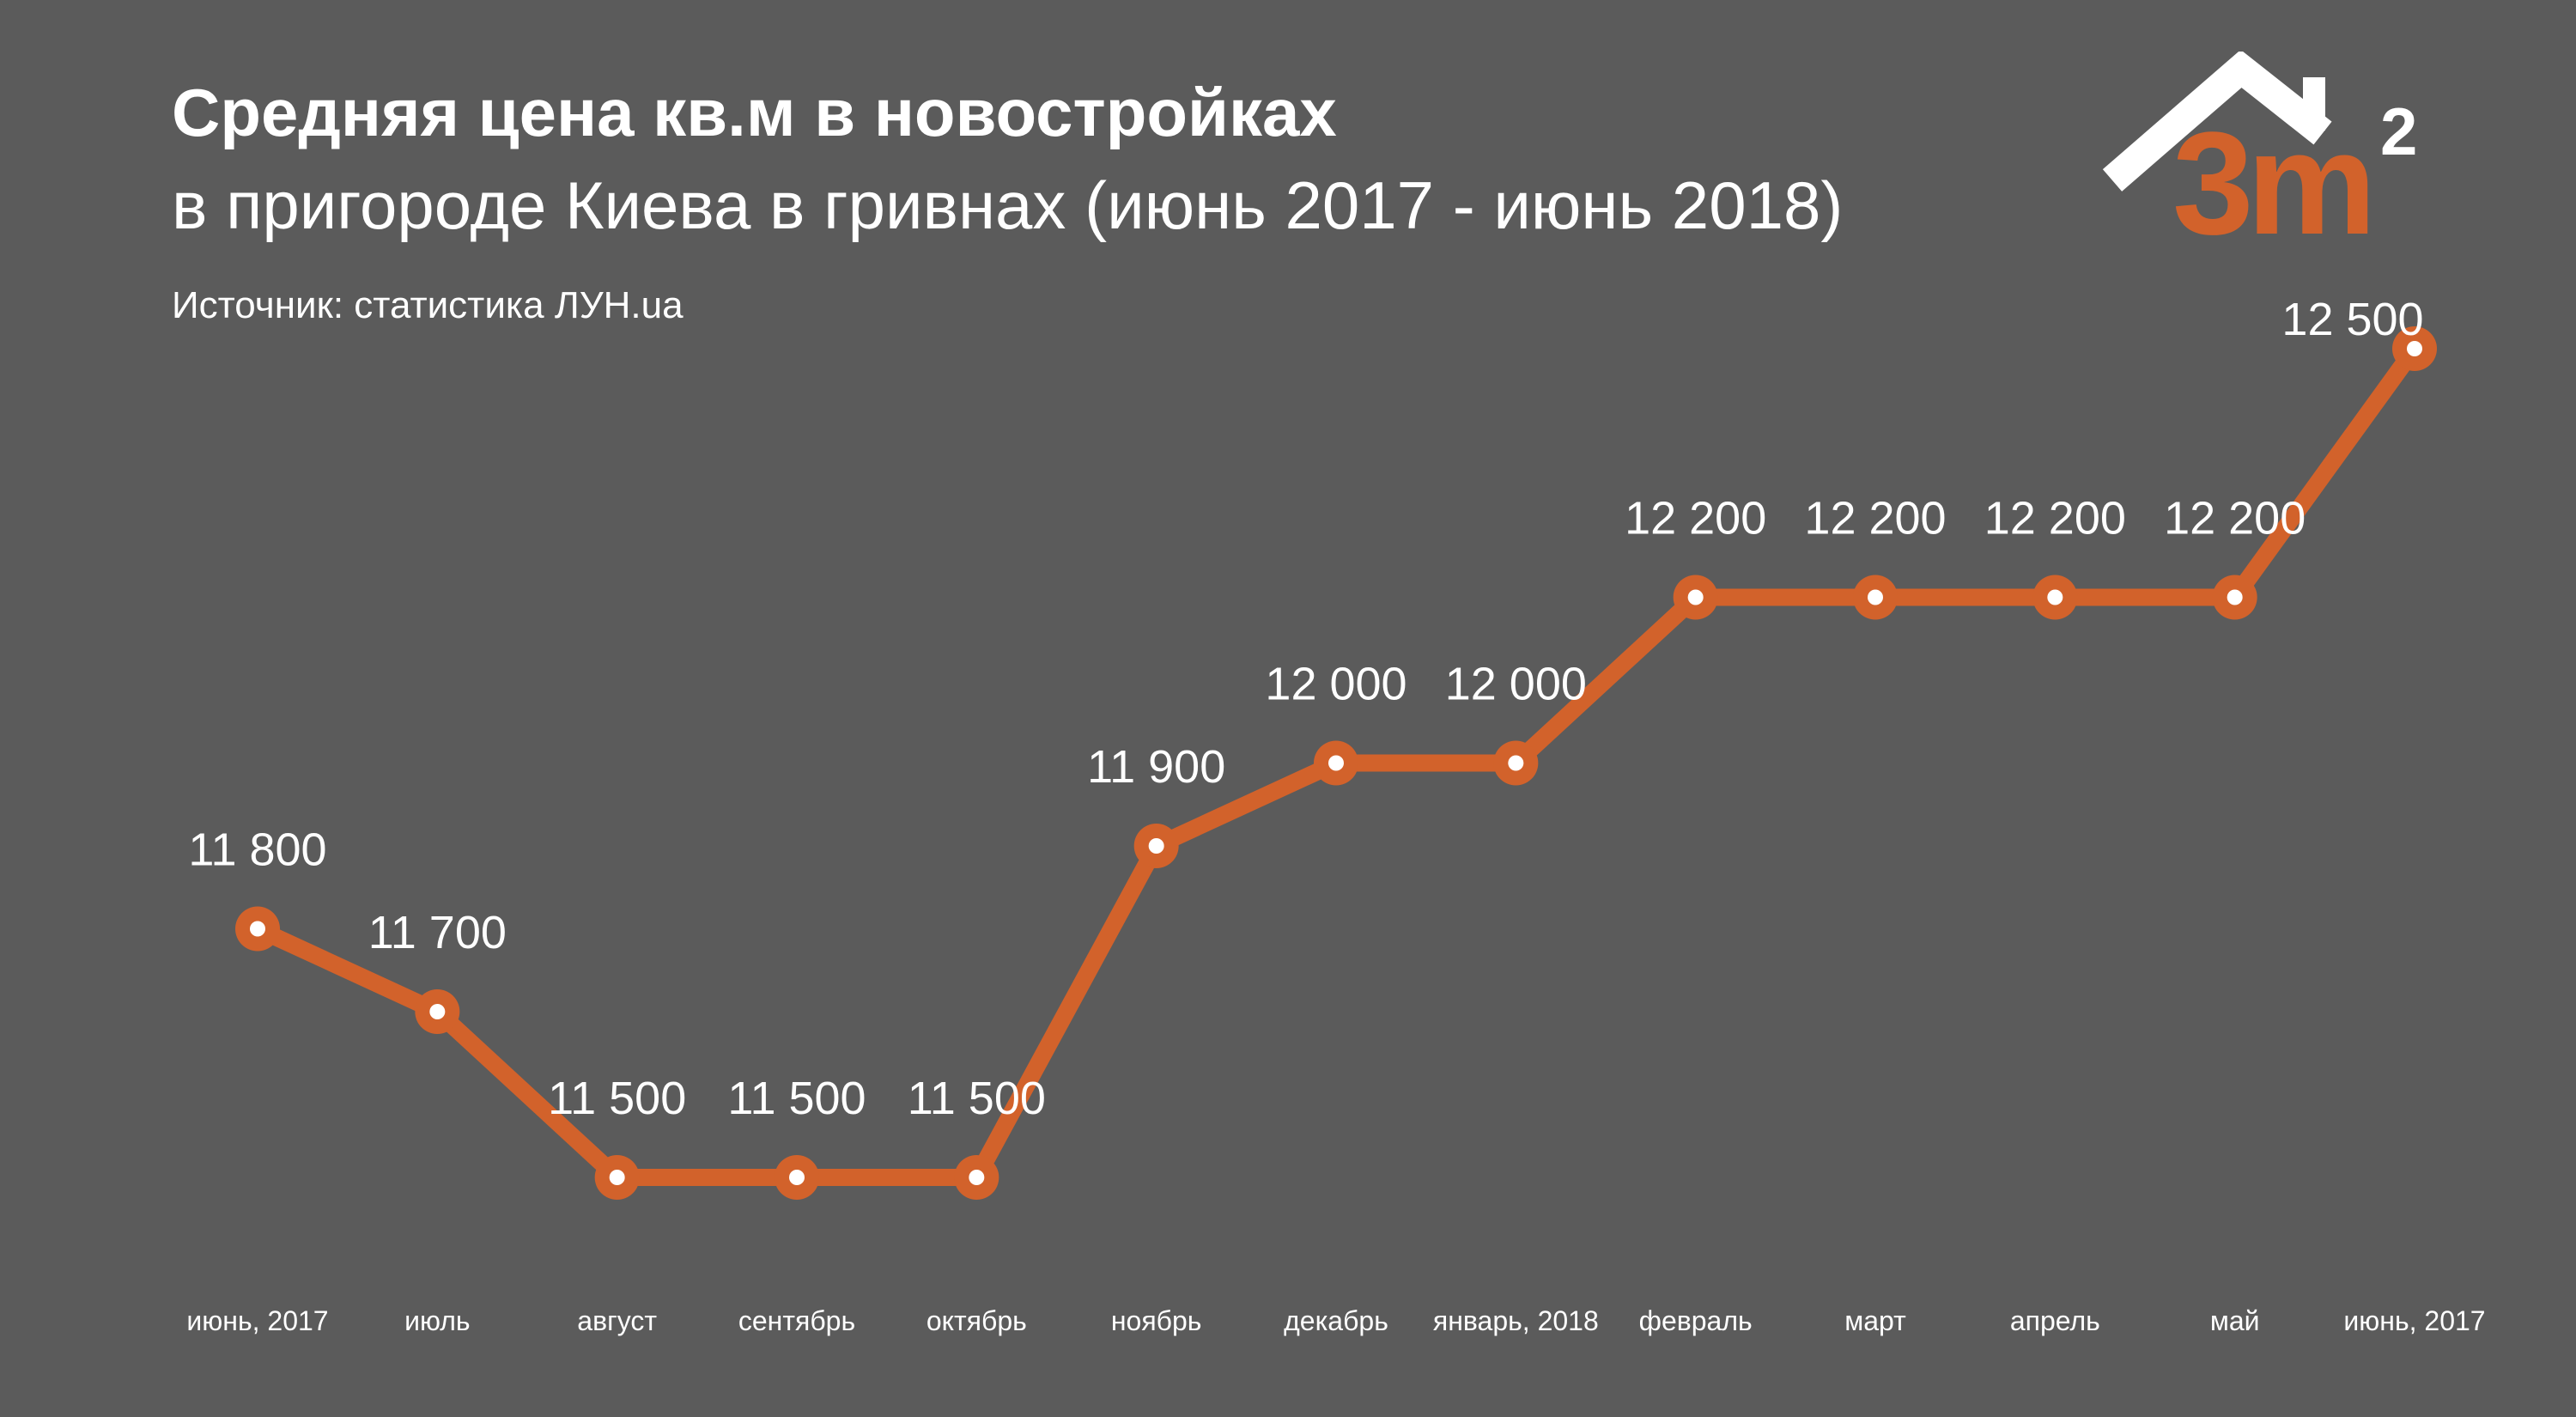 This screenshot has height=1417, width=2576. What do you see at coordinates (438, 1320) in the screenshot?
I see `x-tick-label: июль` at bounding box center [438, 1320].